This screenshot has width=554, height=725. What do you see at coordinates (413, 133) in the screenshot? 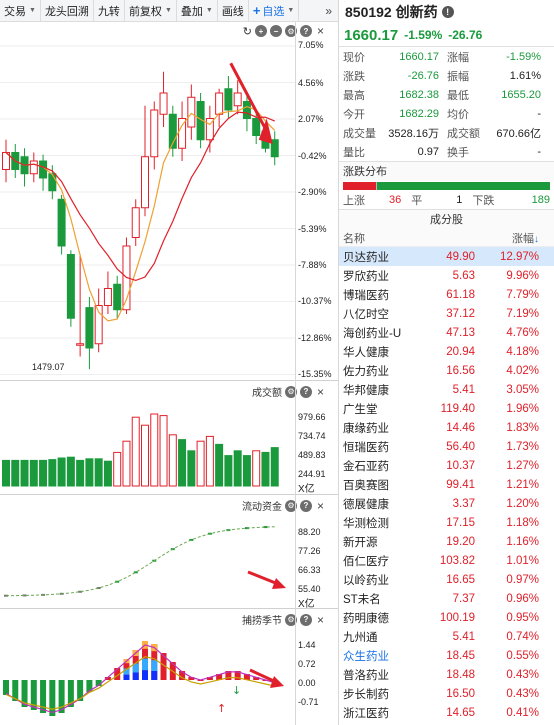
I see `quote-value: 3528.16万` at bounding box center [413, 133].